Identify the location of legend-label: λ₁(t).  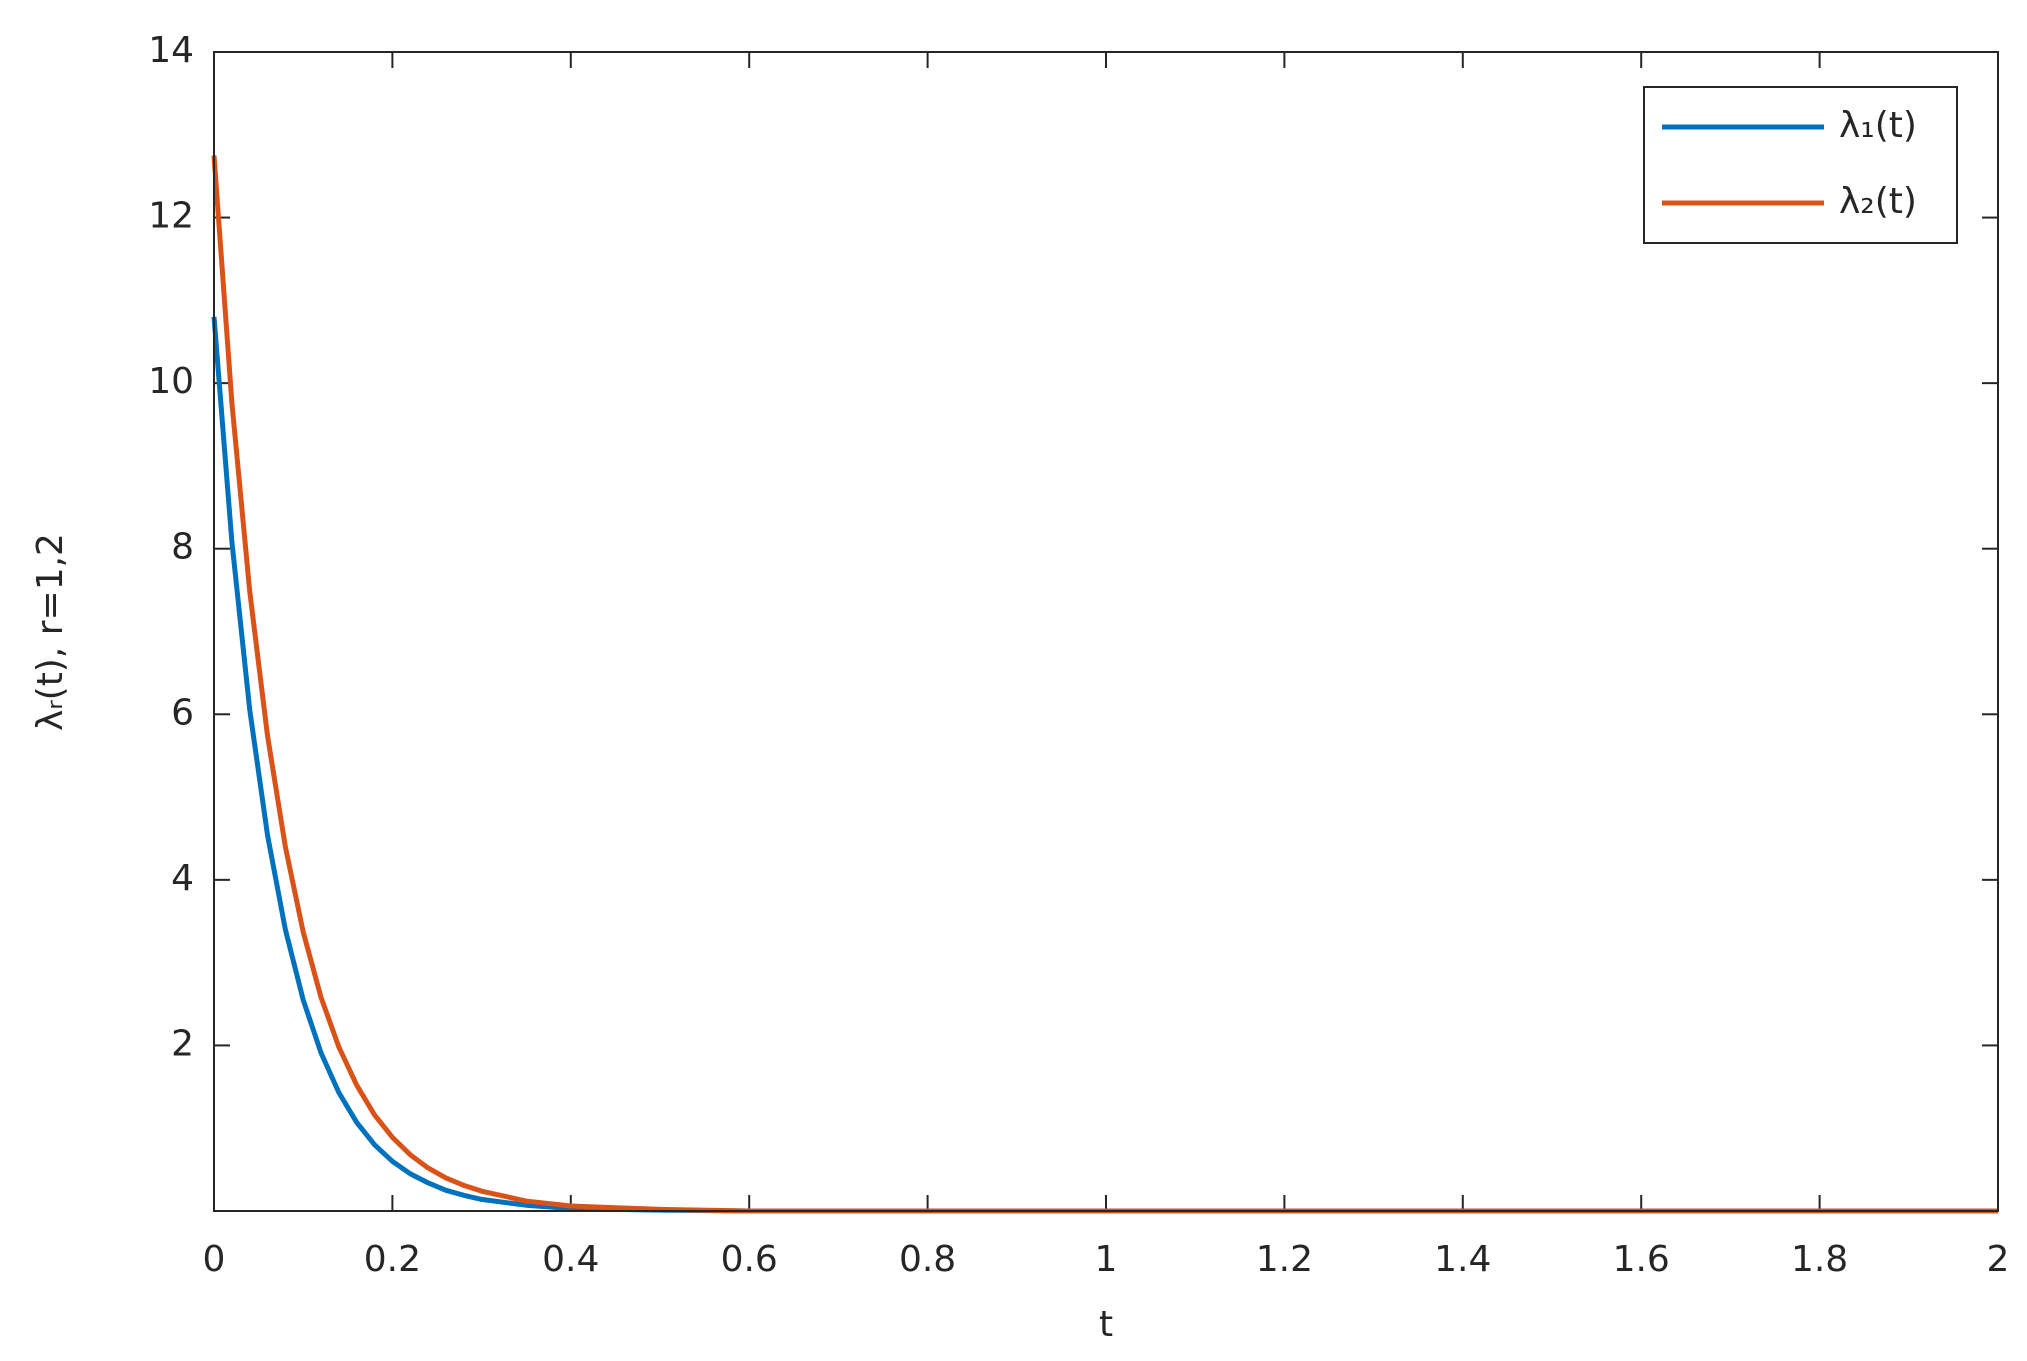
(1878, 125).